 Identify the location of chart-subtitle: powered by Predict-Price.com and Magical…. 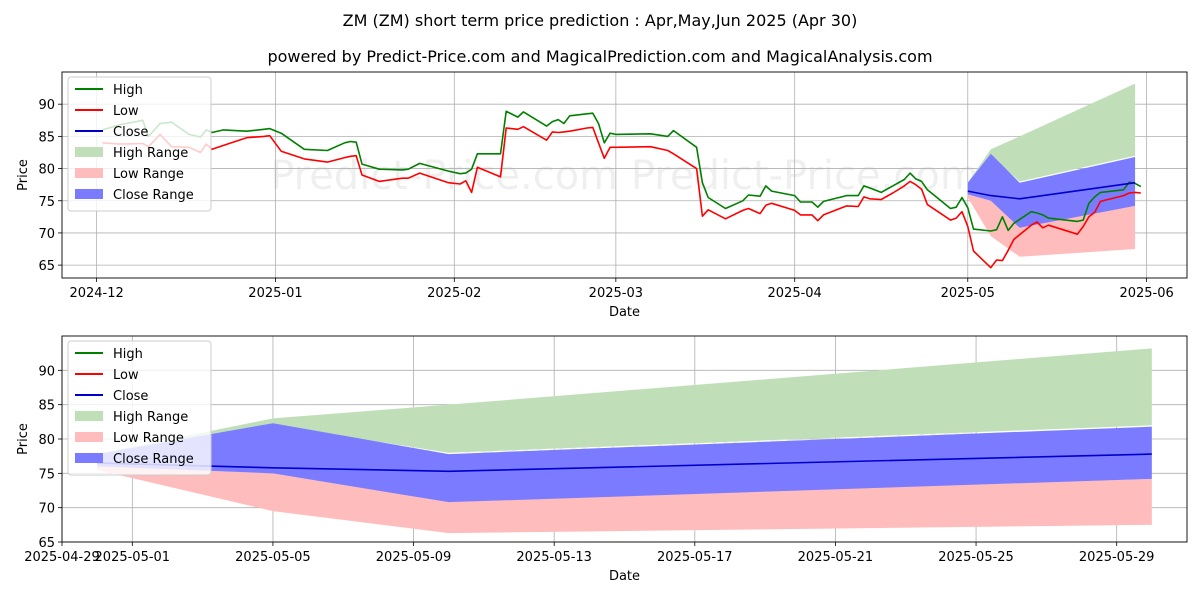
(599, 56).